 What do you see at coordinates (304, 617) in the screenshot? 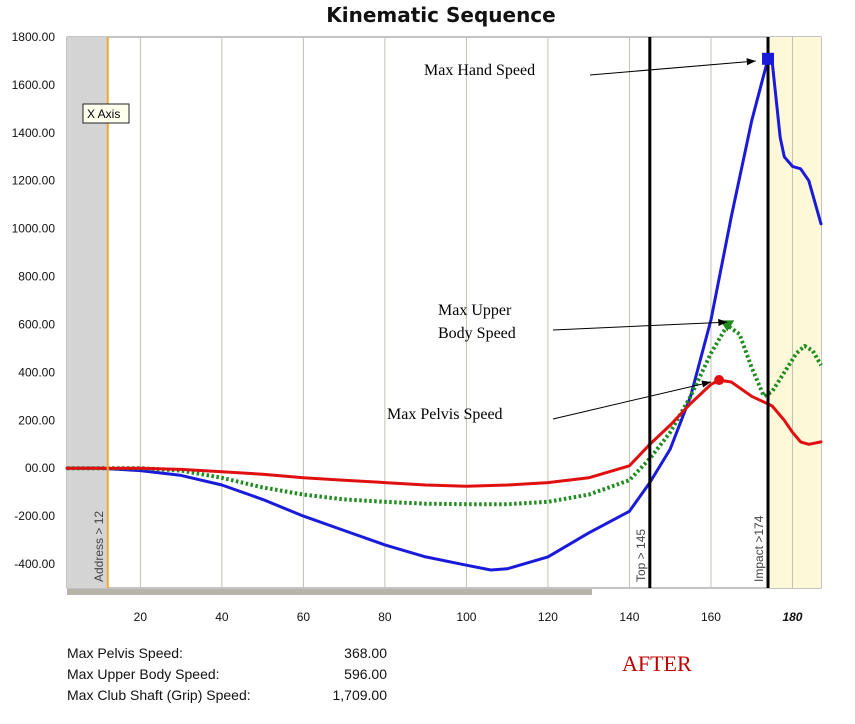
I see `x-tick-label: 60` at bounding box center [304, 617].